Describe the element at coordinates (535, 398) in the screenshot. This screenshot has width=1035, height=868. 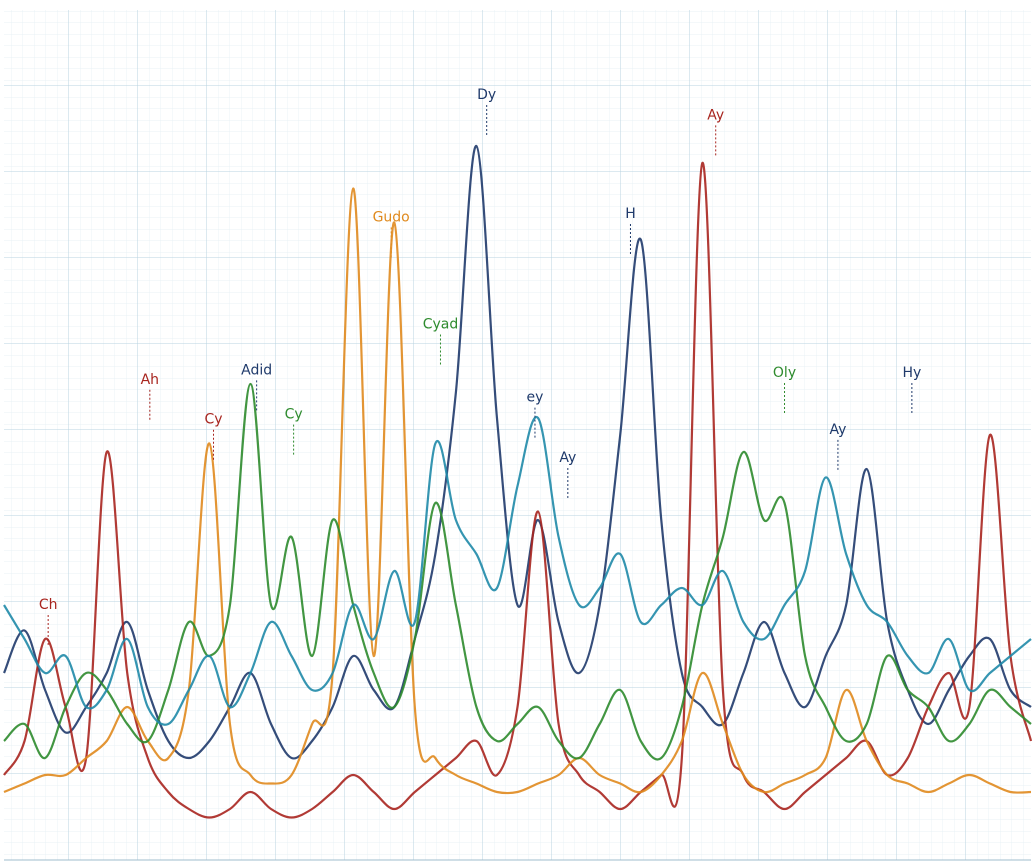
I see `annotation: ey` at that location.